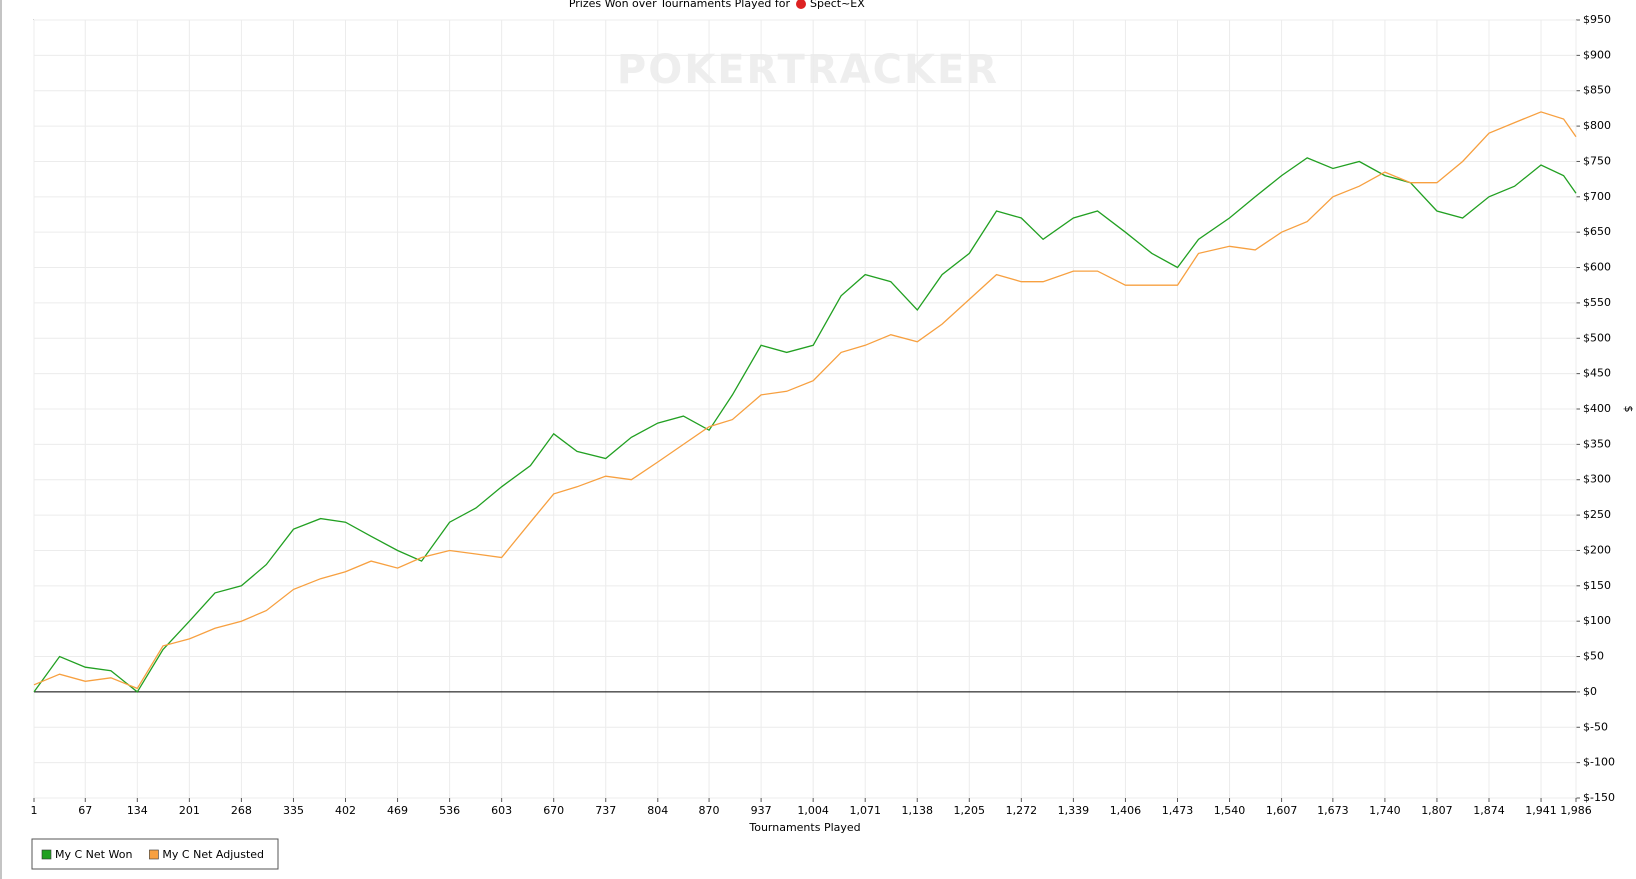  What do you see at coordinates (1074, 810) in the screenshot?
I see `x-tick-label: 1,339` at bounding box center [1074, 810].